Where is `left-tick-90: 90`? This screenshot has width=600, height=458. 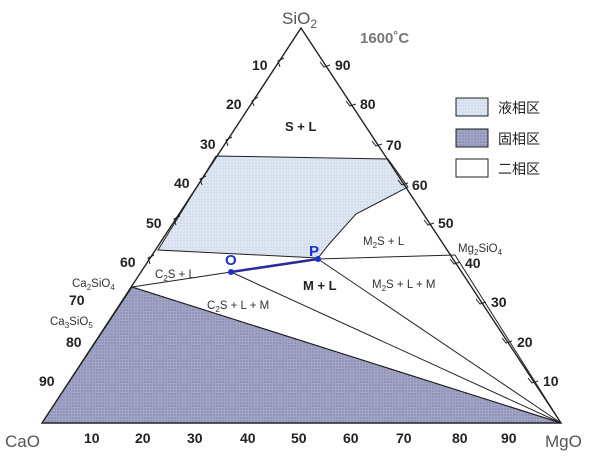
left-tick-90: 90 is located at coordinates (47, 381).